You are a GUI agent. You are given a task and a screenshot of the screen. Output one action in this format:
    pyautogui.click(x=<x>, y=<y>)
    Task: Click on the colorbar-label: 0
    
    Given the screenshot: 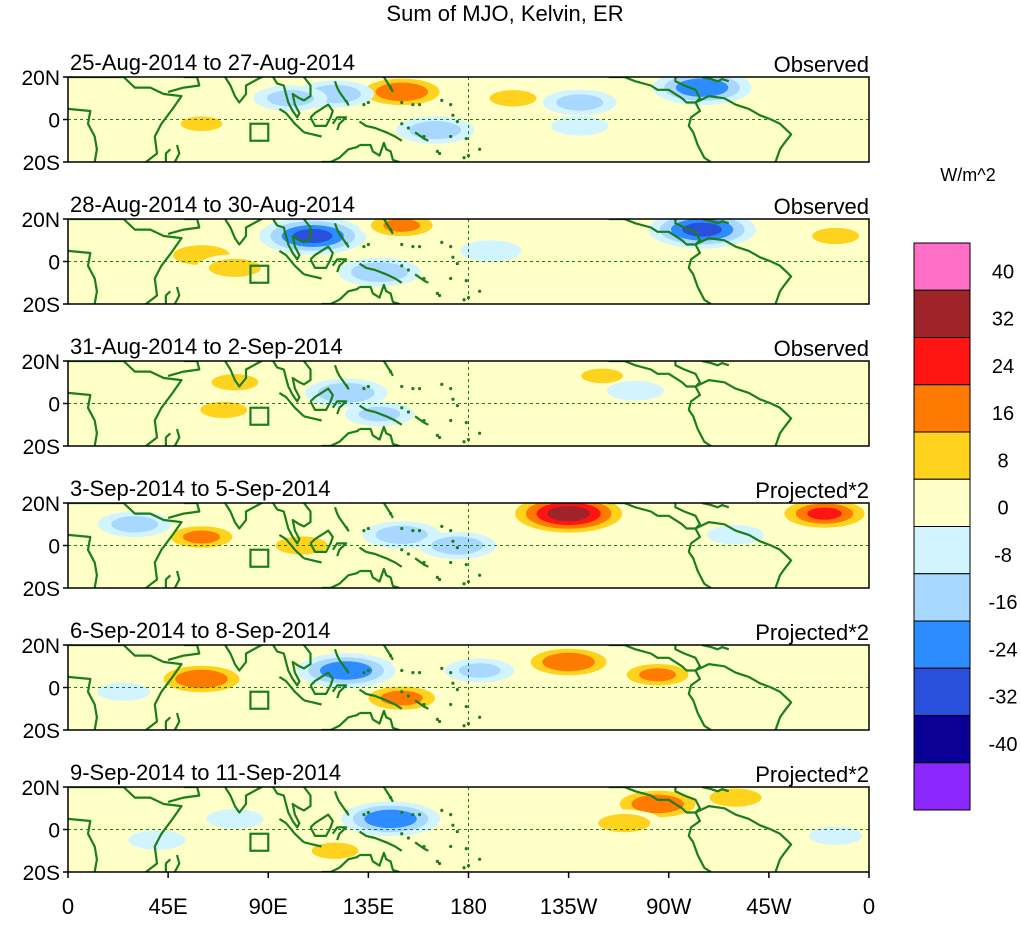 What is the action you would take?
    pyautogui.click(x=1002, y=509)
    